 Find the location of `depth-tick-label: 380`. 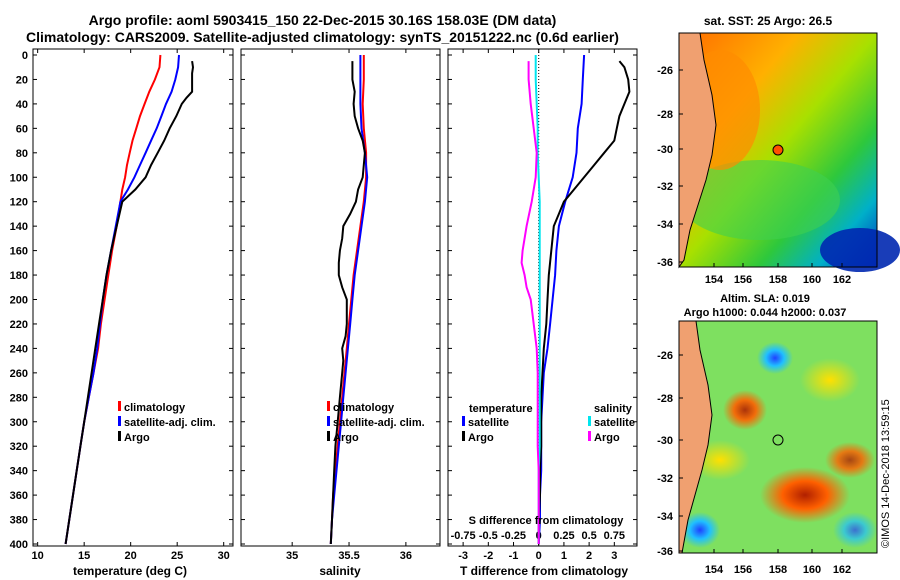

depth-tick-label: 380 is located at coordinates (19, 521).